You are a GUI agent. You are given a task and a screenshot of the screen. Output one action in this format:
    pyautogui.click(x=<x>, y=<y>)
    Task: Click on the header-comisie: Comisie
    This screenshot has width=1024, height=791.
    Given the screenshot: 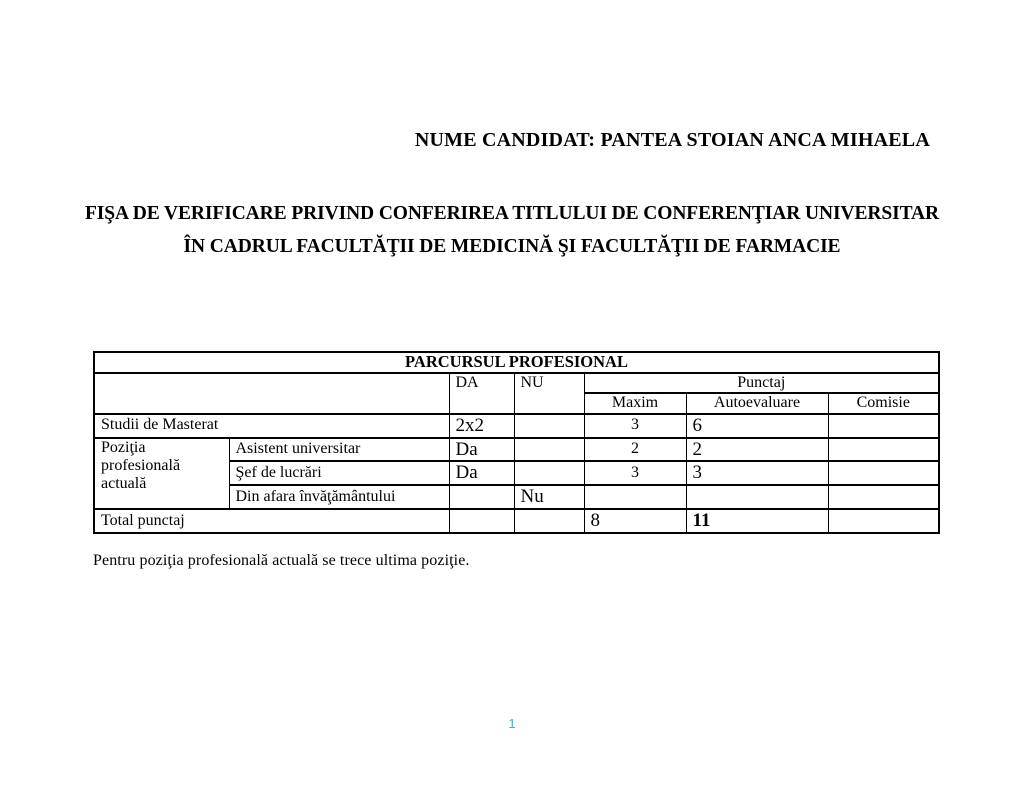 What is the action you would take?
    pyautogui.click(x=883, y=403)
    